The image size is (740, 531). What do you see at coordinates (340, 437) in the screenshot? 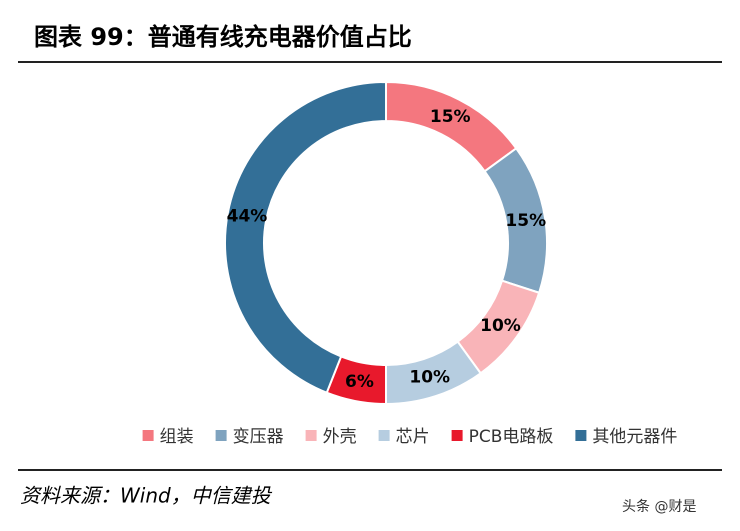
I see `legend-label: 外壳` at bounding box center [340, 437].